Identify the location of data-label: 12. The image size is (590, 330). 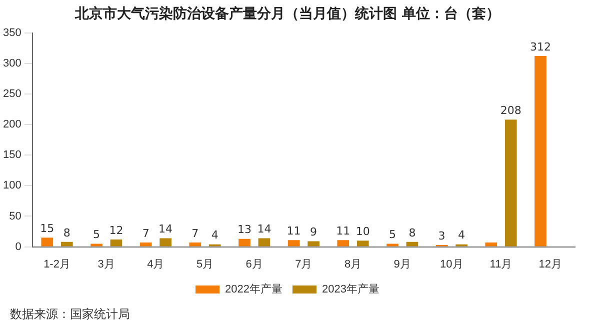
(116, 230).